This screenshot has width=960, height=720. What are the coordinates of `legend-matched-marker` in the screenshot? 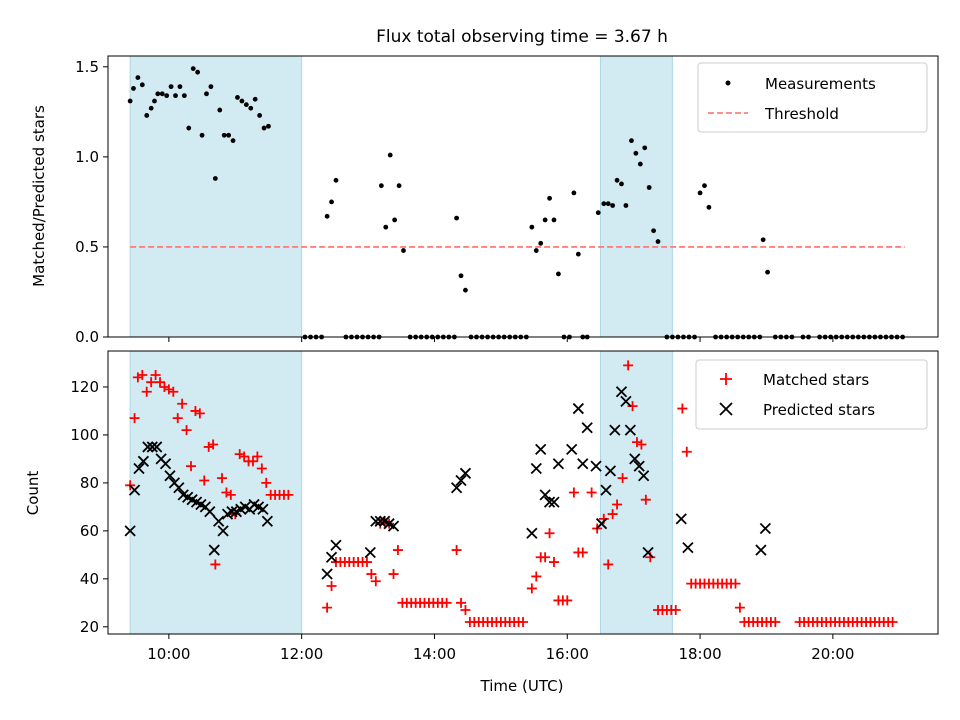 It's located at (726, 379).